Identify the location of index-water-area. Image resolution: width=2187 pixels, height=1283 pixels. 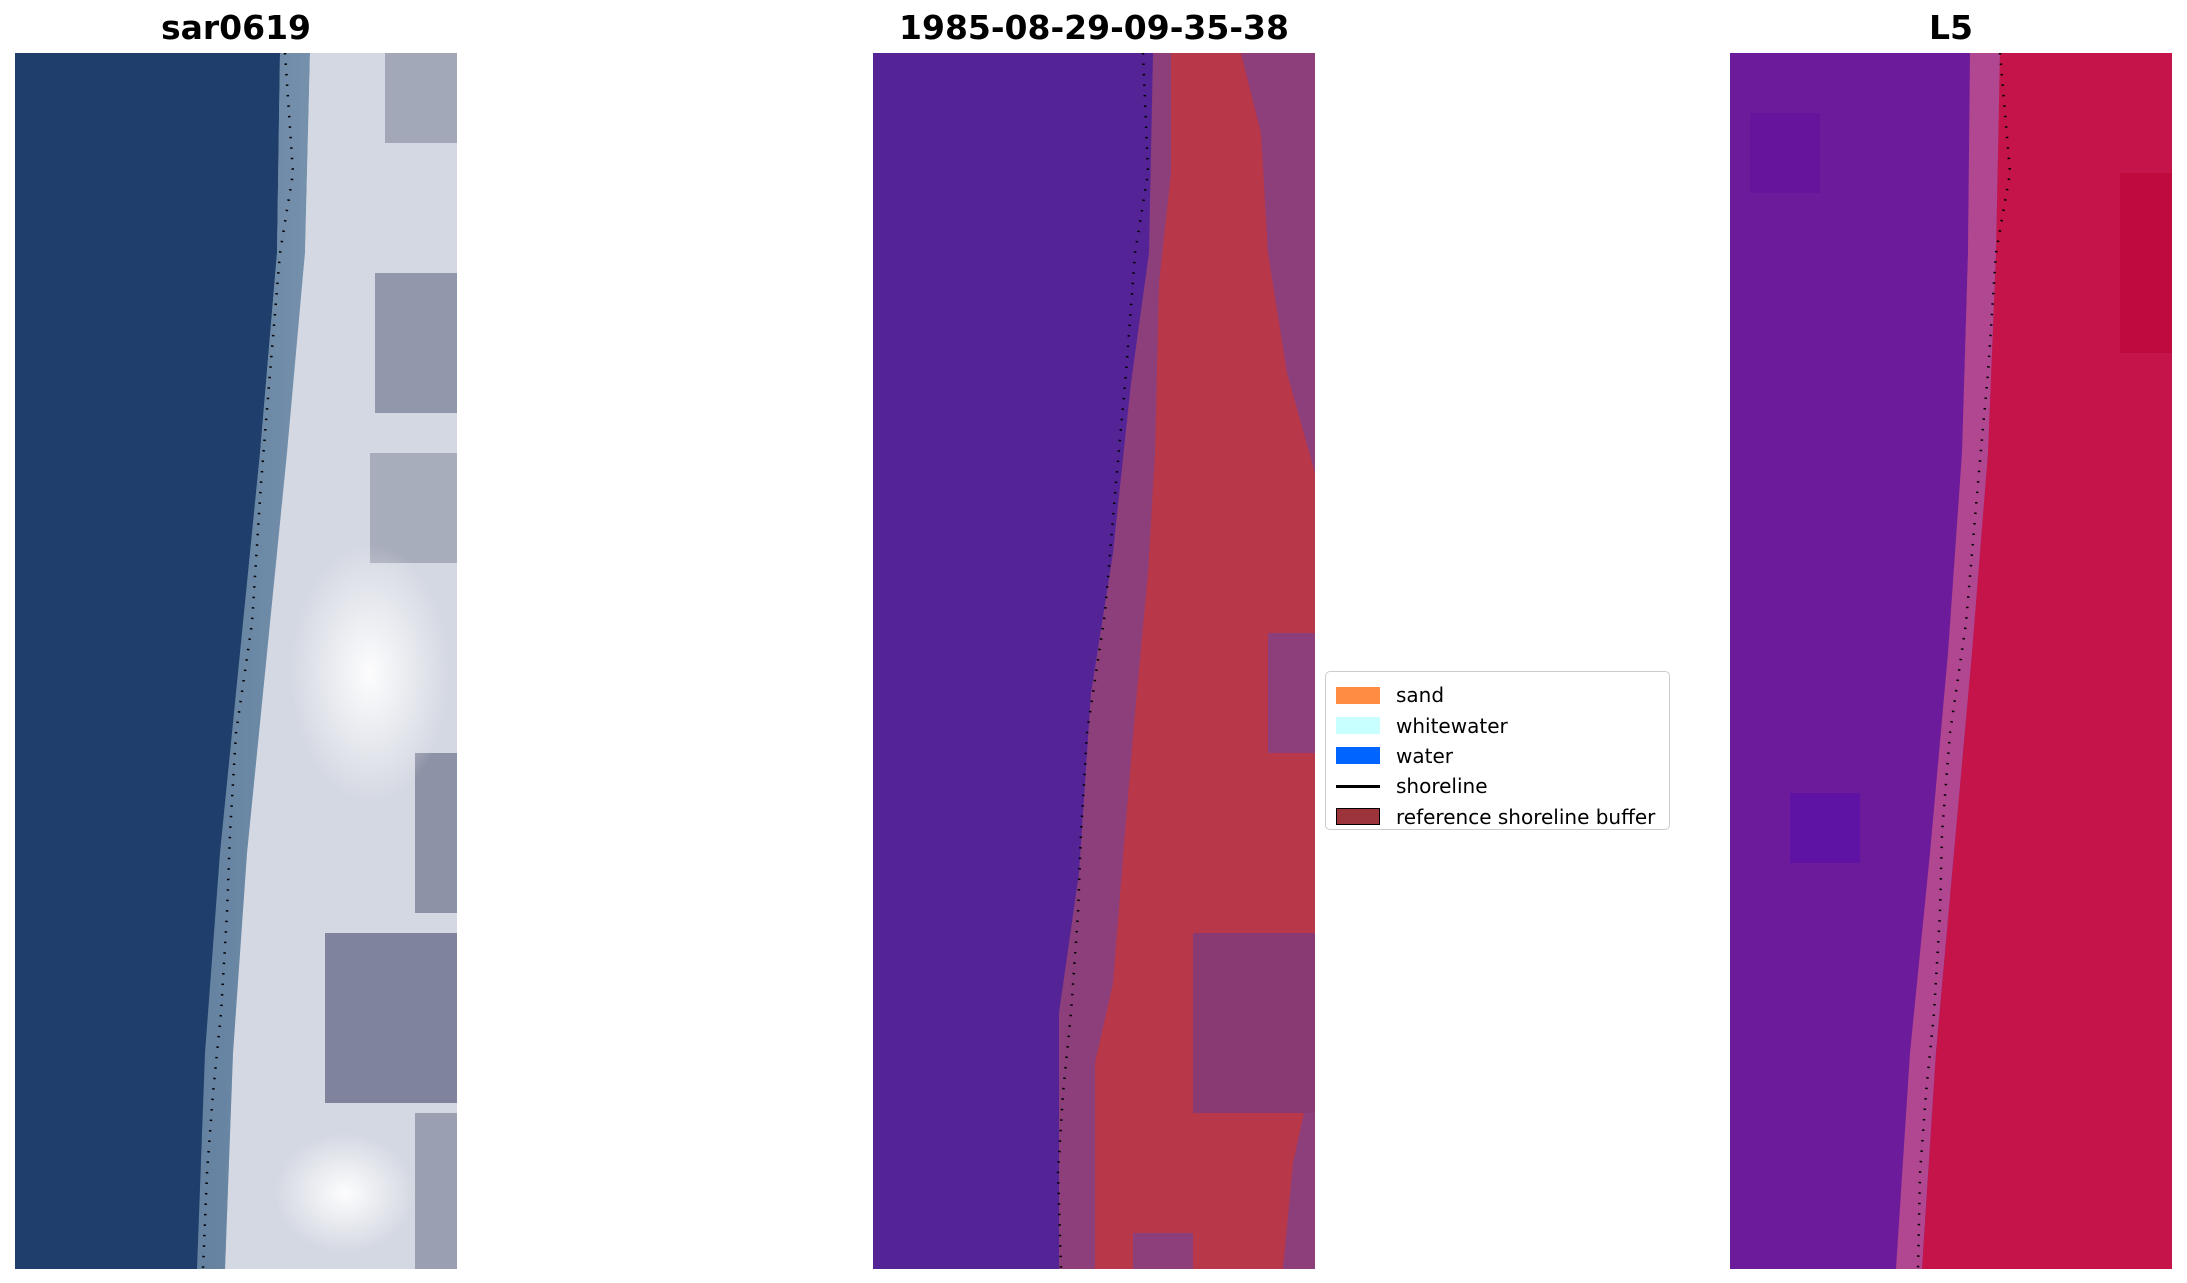
(1850, 661).